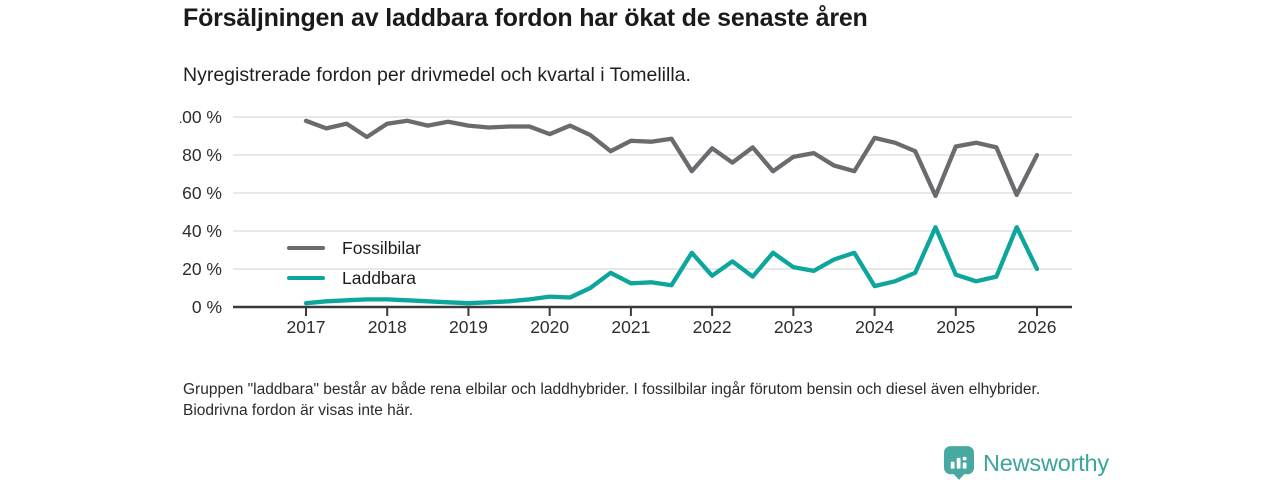 The image size is (1280, 480). What do you see at coordinates (874, 327) in the screenshot?
I see `x-tick-label: 2024` at bounding box center [874, 327].